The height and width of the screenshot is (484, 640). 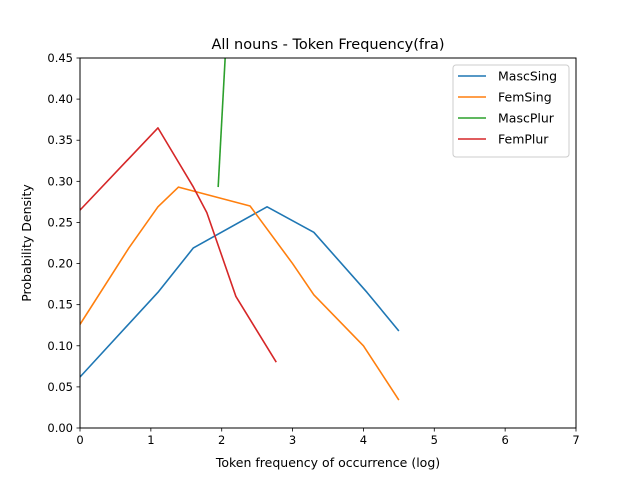 I want to click on x-axis-label: Token frequency of occurrence (log), so click(x=327, y=462).